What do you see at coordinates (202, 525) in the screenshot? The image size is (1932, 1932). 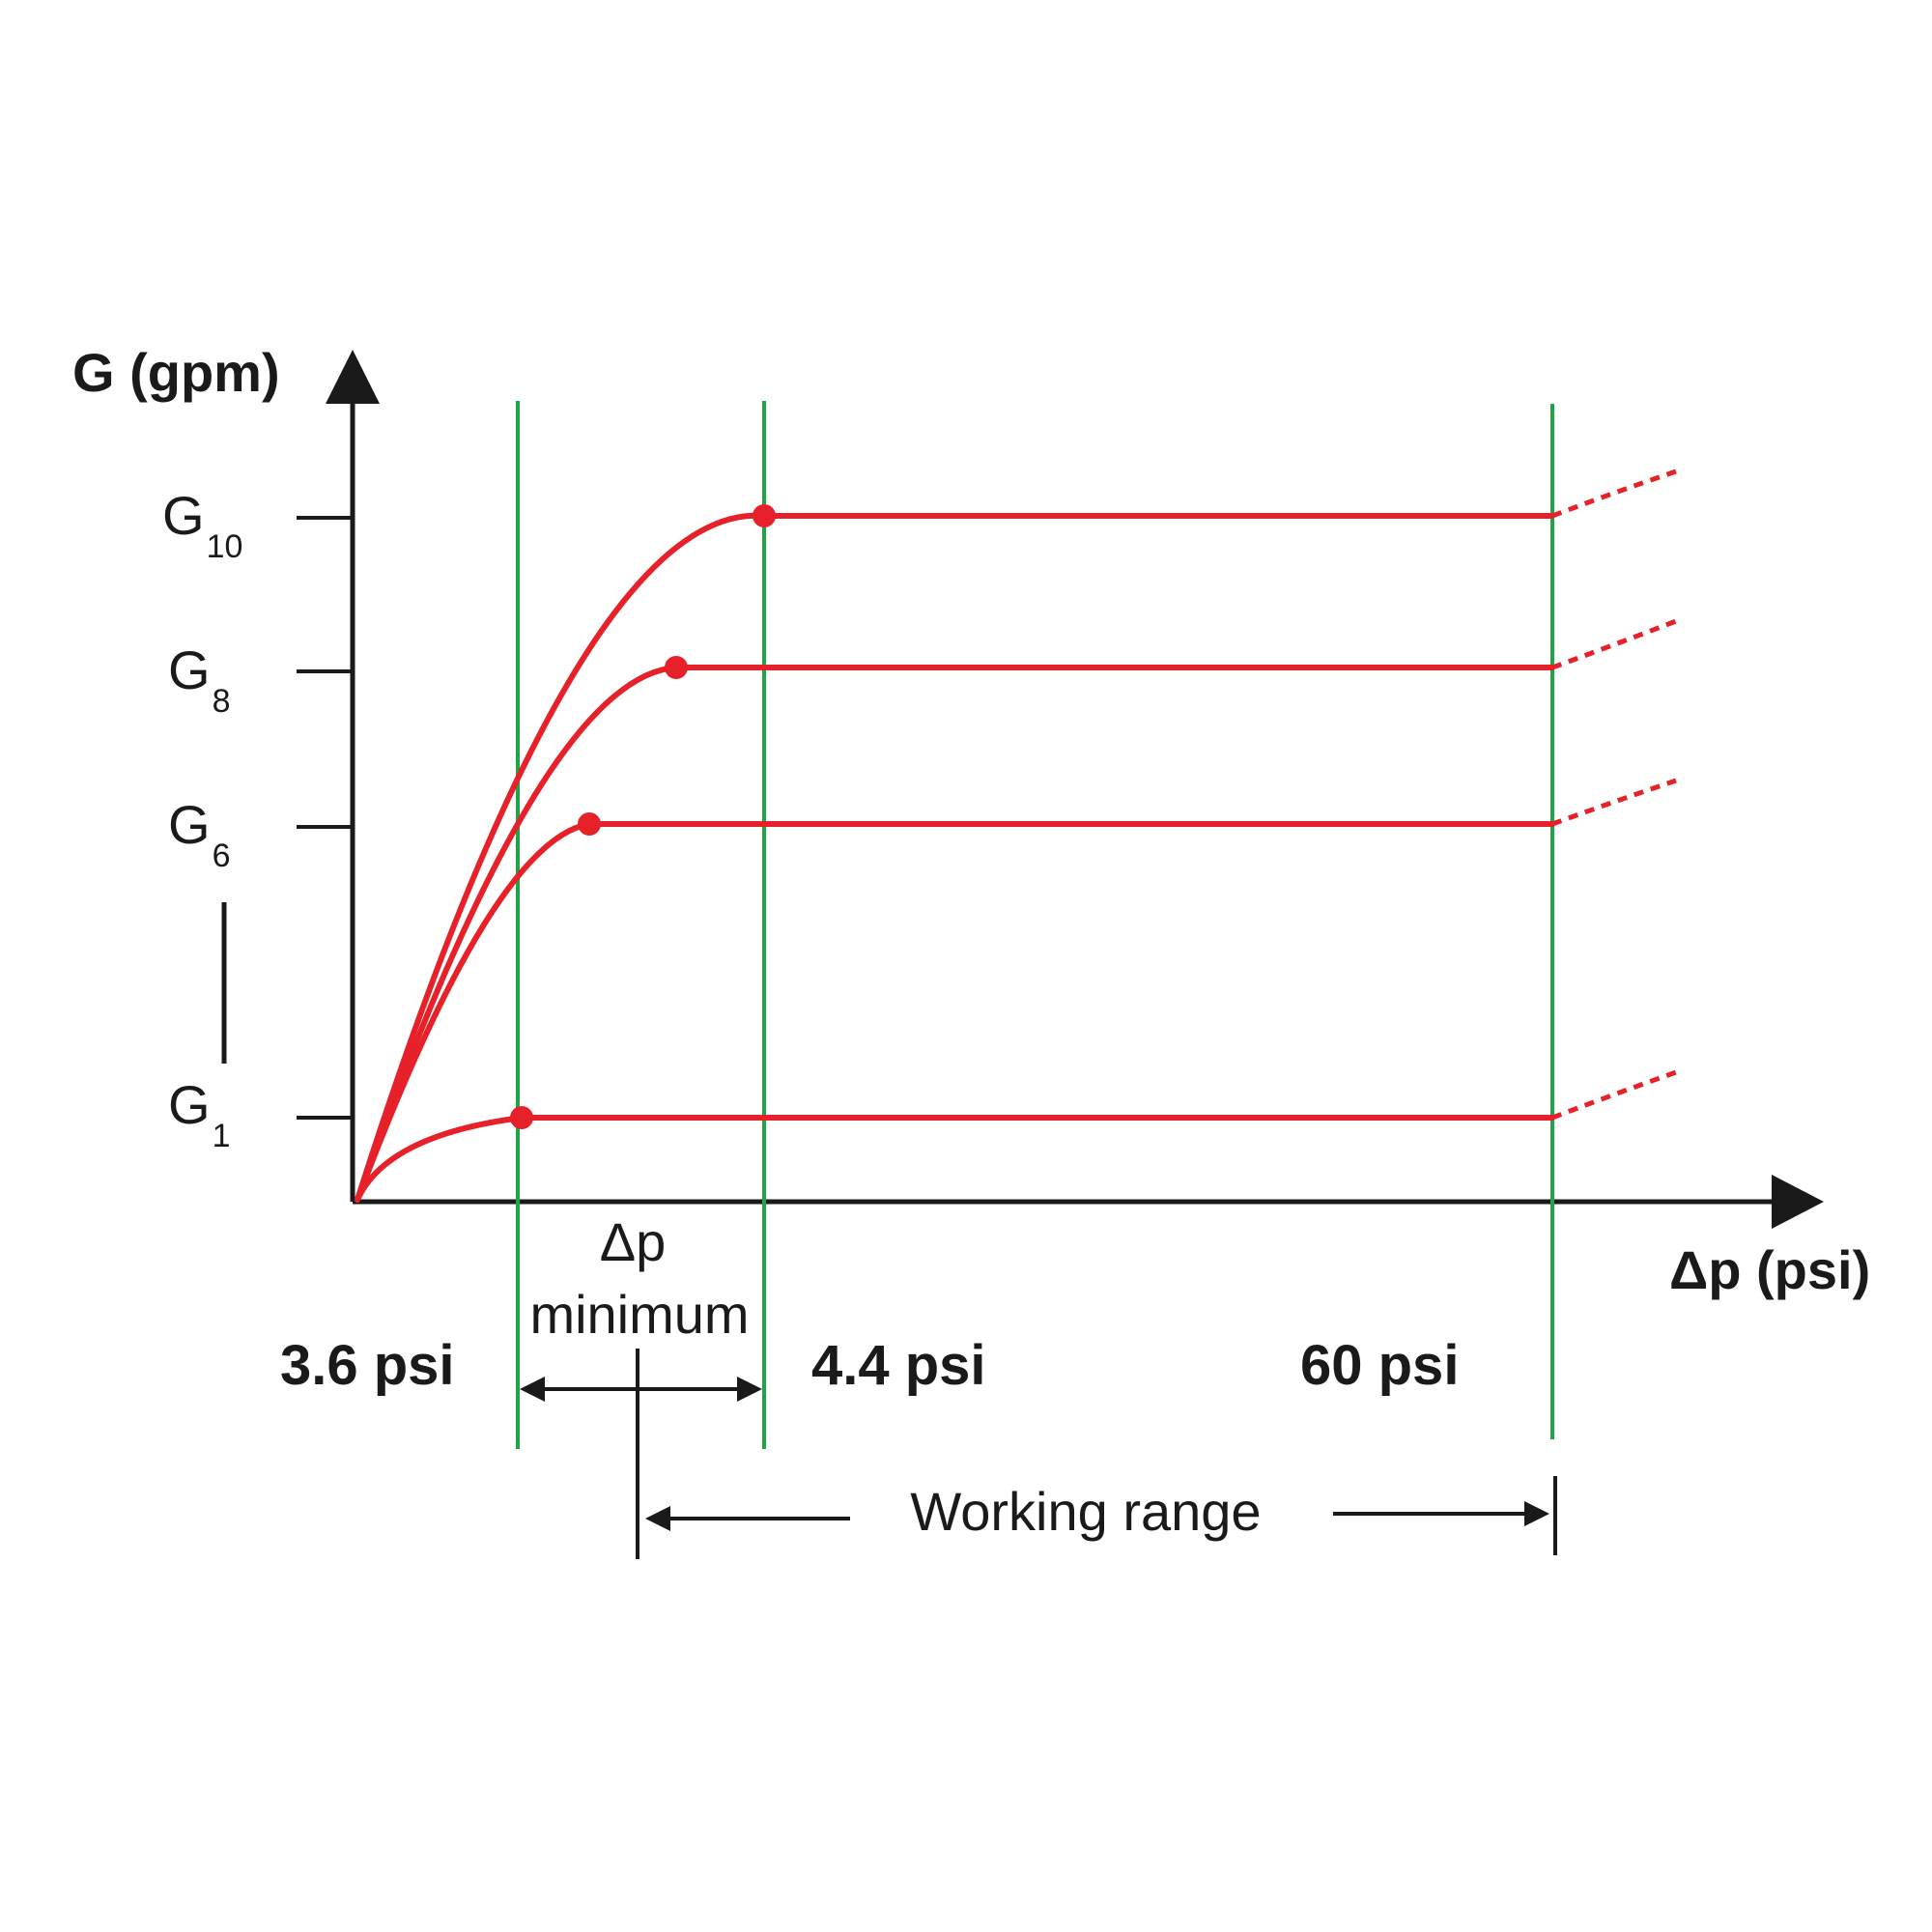 I see `y-tick-label-g10: G10` at bounding box center [202, 525].